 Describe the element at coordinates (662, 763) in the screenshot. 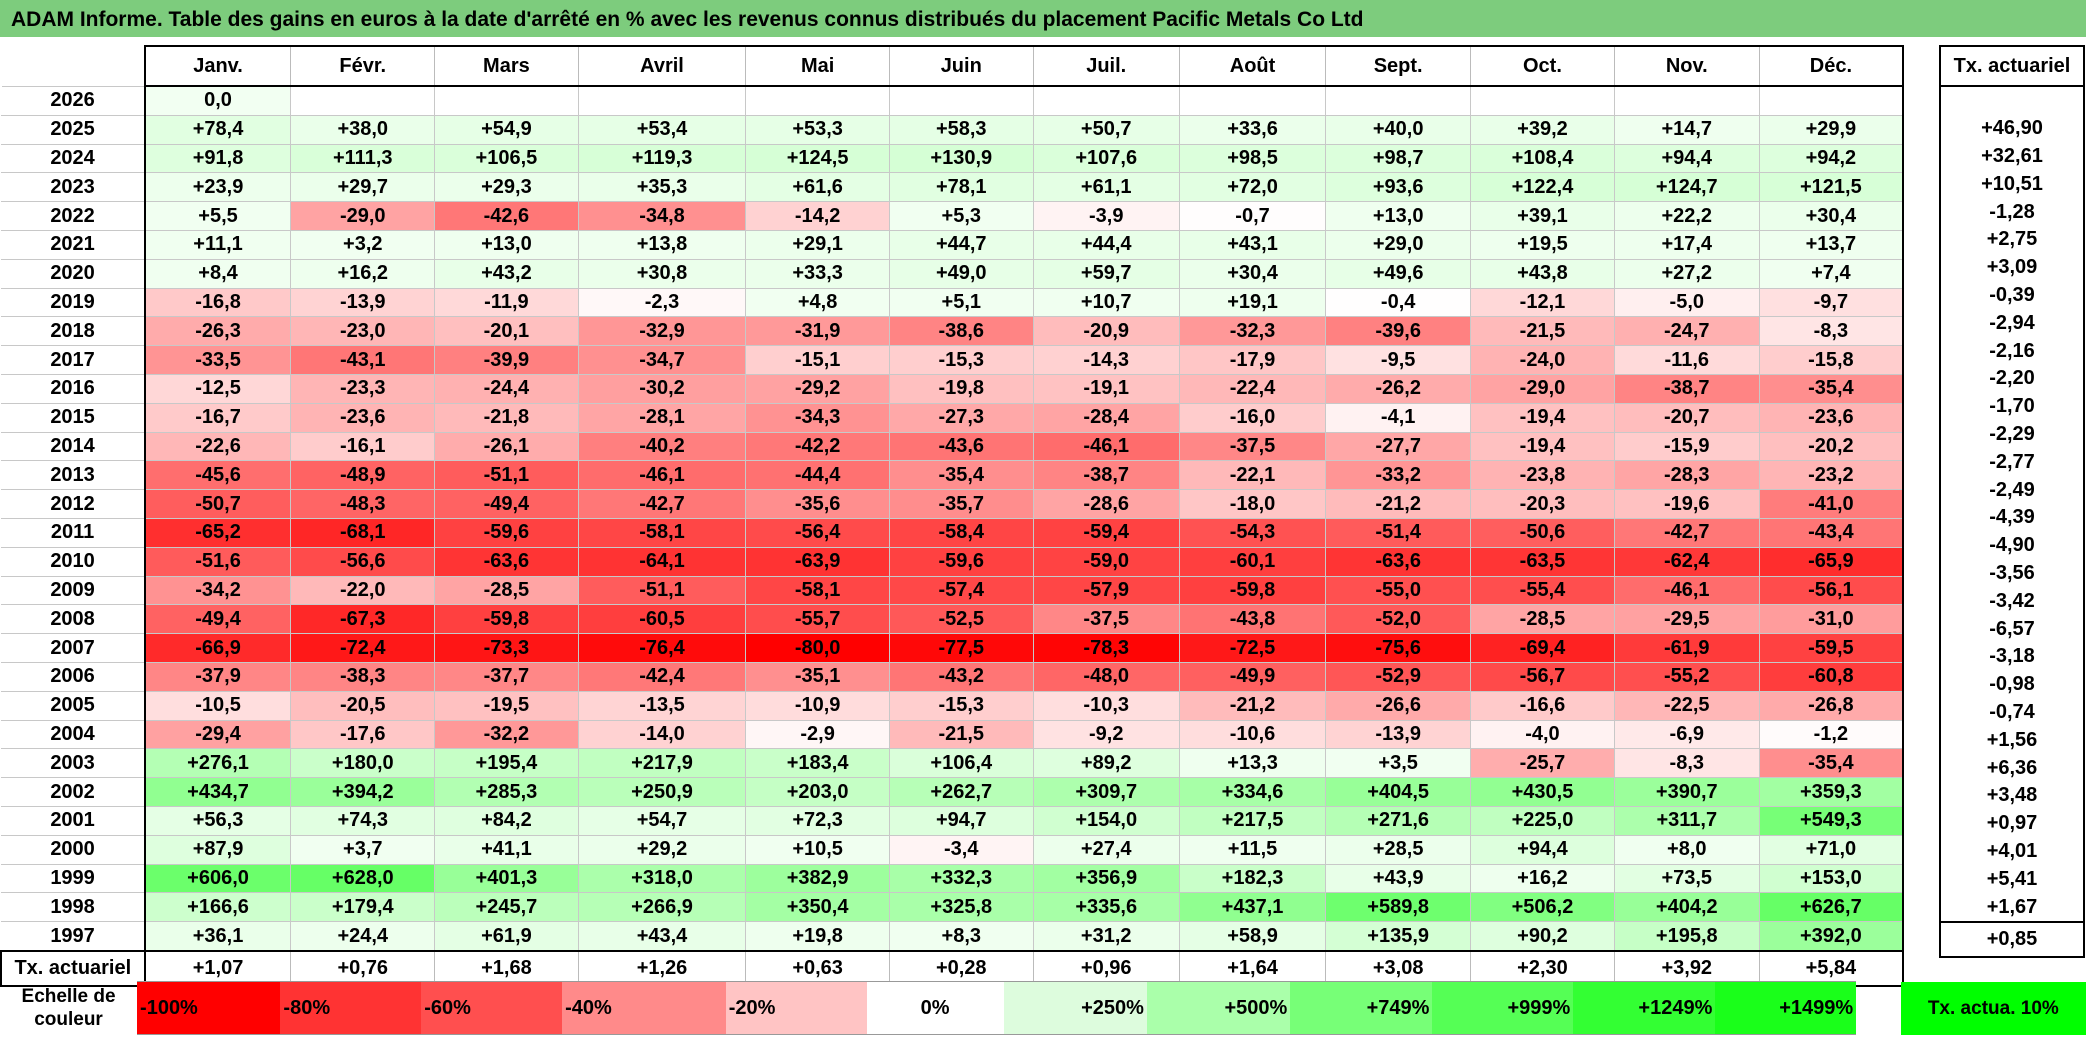

I see `heatmap-cell: +217,9` at that location.